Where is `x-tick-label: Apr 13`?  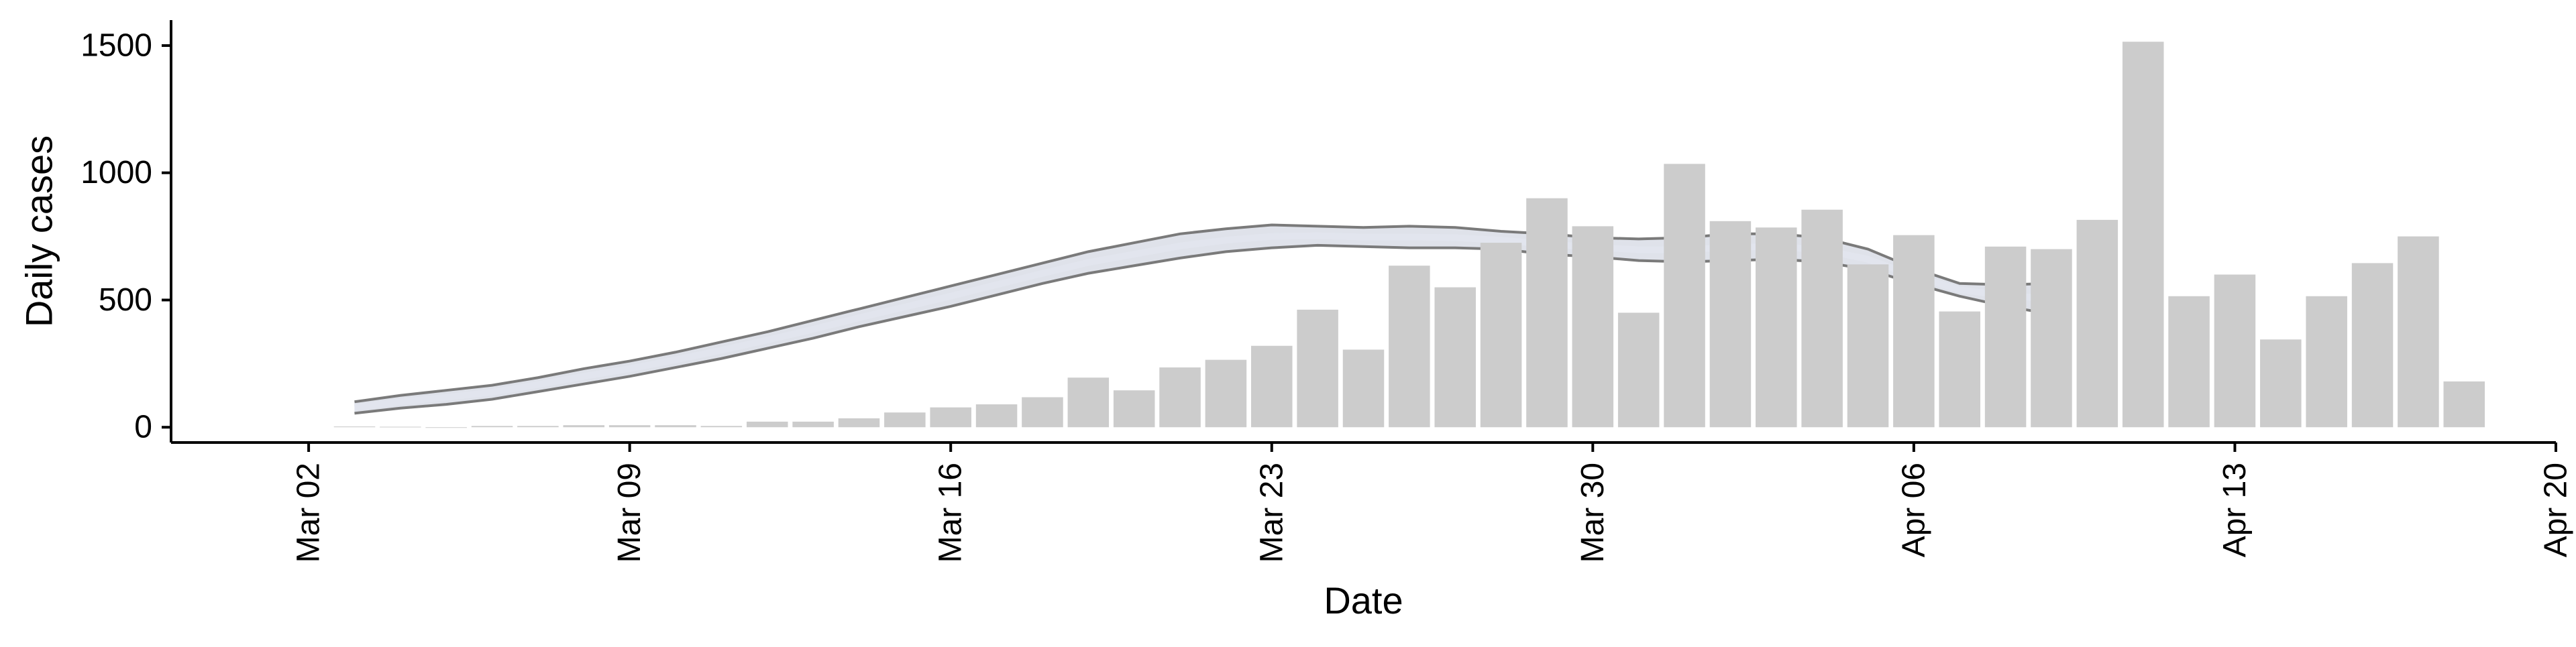 x-tick-label: Apr 13 is located at coordinates (2235, 510).